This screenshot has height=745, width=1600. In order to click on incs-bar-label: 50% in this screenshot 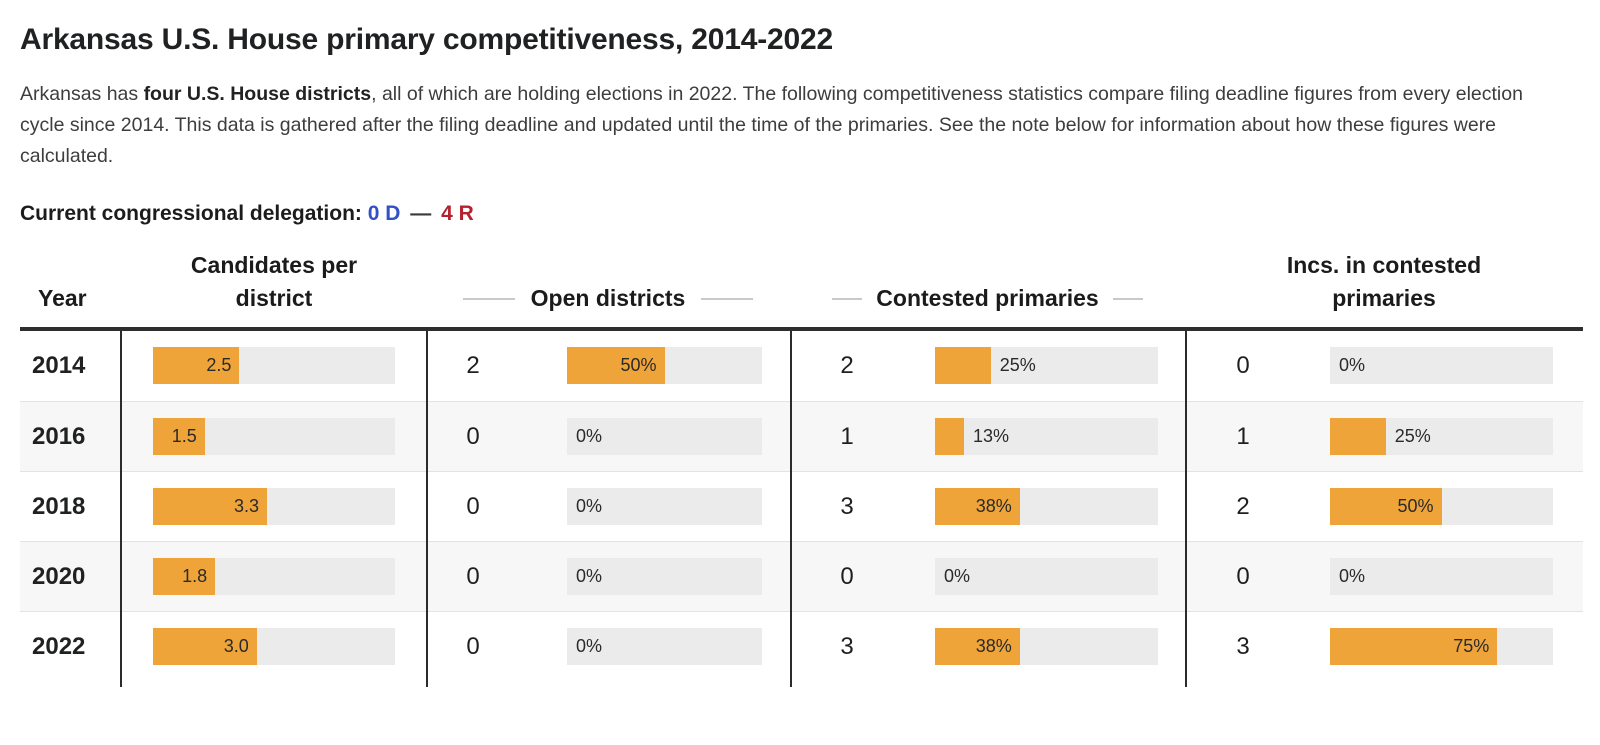, I will do `click(1415, 506)`.